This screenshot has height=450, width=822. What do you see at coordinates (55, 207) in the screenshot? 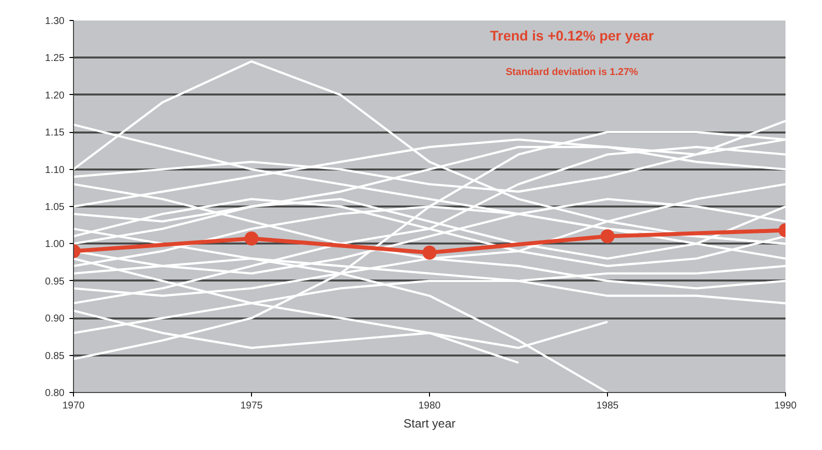
I see `y-tick-label: 1.05` at bounding box center [55, 207].